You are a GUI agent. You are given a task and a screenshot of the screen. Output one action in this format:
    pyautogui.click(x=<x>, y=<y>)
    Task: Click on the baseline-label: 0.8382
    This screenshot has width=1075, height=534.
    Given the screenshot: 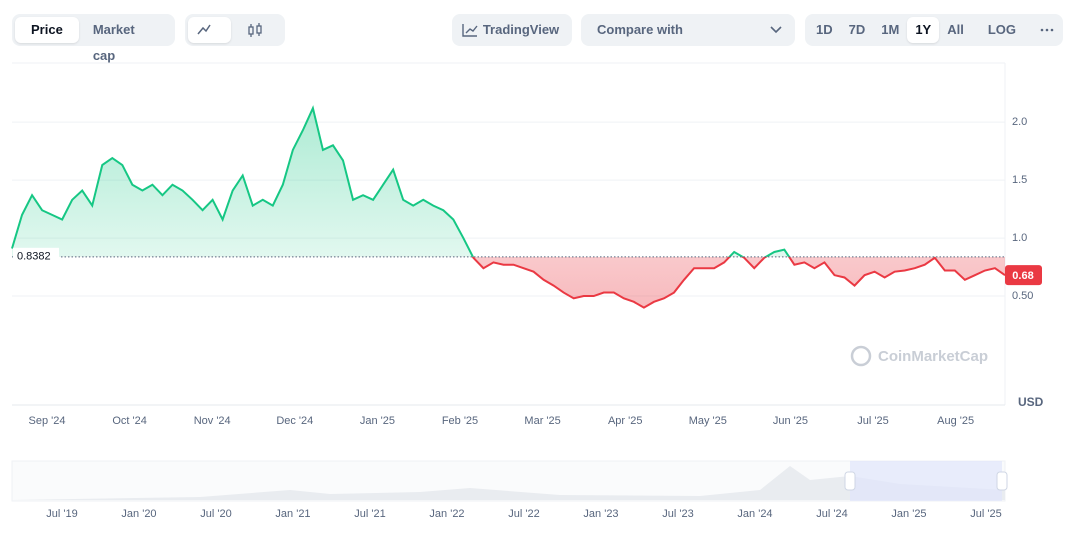 What is the action you would take?
    pyautogui.click(x=34, y=257)
    